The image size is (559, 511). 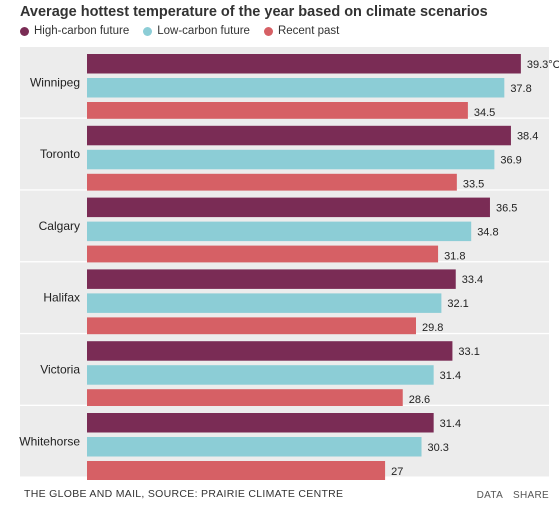 I want to click on legend-item-low-carbon: Low-carbon future, so click(x=196, y=31).